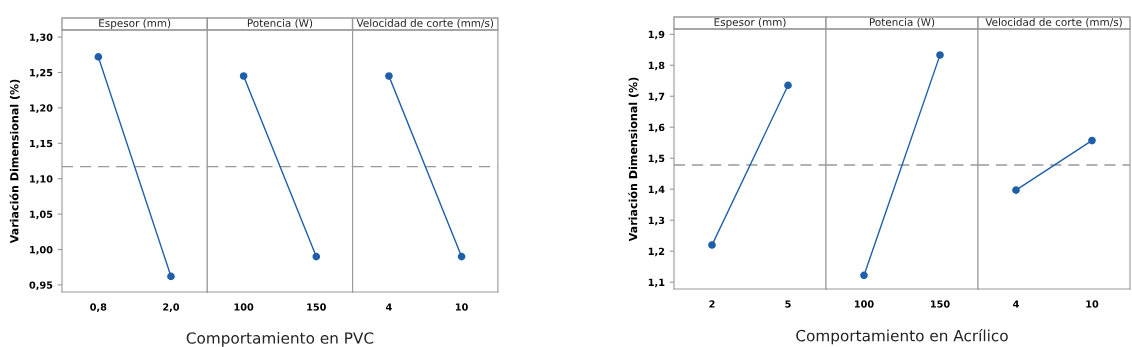 This screenshot has height=347, width=1132. Describe the element at coordinates (656, 190) in the screenshot. I see `y-tick-label: 1,4` at that location.